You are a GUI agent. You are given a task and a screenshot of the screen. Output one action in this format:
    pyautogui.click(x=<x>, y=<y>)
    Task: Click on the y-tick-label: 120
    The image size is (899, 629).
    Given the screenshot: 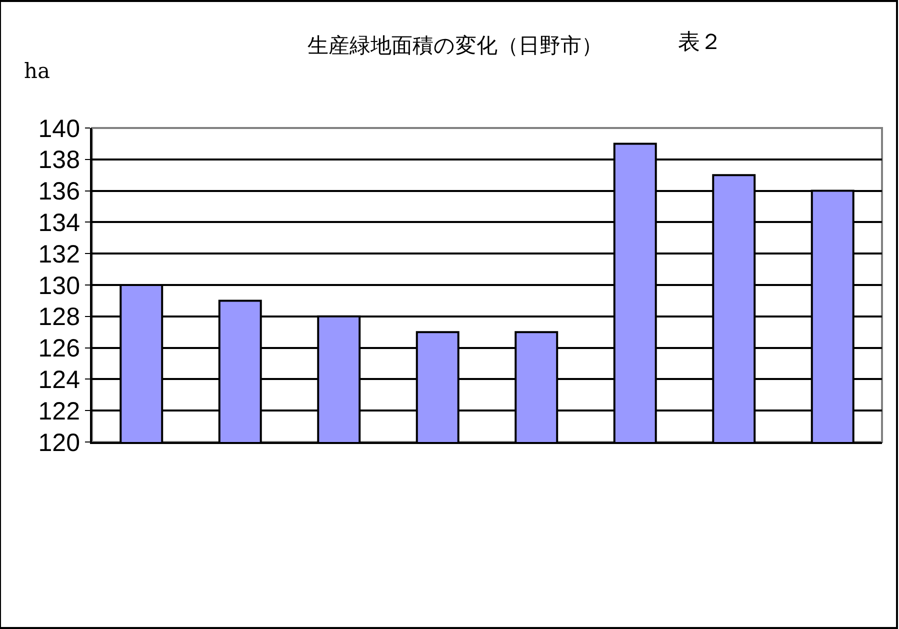 What is the action you would take?
    pyautogui.click(x=59, y=442)
    